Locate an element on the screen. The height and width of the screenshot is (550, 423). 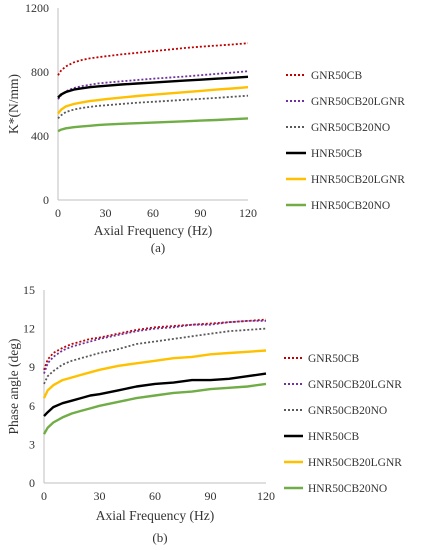
y-tick-label: 1200 is located at coordinates (37, 8).